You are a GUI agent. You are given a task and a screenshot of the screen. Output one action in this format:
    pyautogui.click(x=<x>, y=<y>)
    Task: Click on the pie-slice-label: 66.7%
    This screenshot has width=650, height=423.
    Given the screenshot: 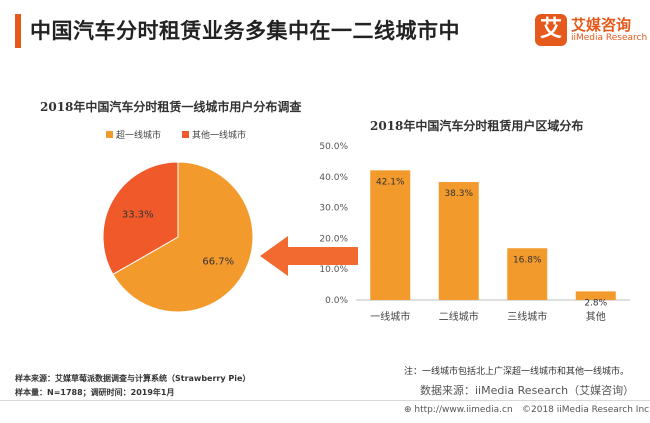 What is the action you would take?
    pyautogui.click(x=218, y=261)
    